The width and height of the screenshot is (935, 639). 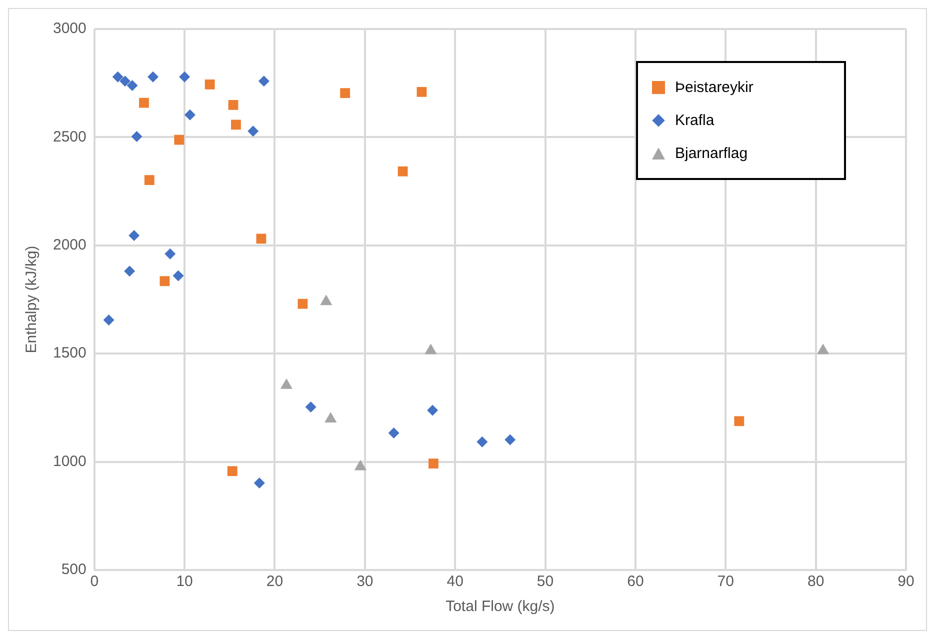 What do you see at coordinates (184, 581) in the screenshot?
I see `x-tick-label: 10` at bounding box center [184, 581].